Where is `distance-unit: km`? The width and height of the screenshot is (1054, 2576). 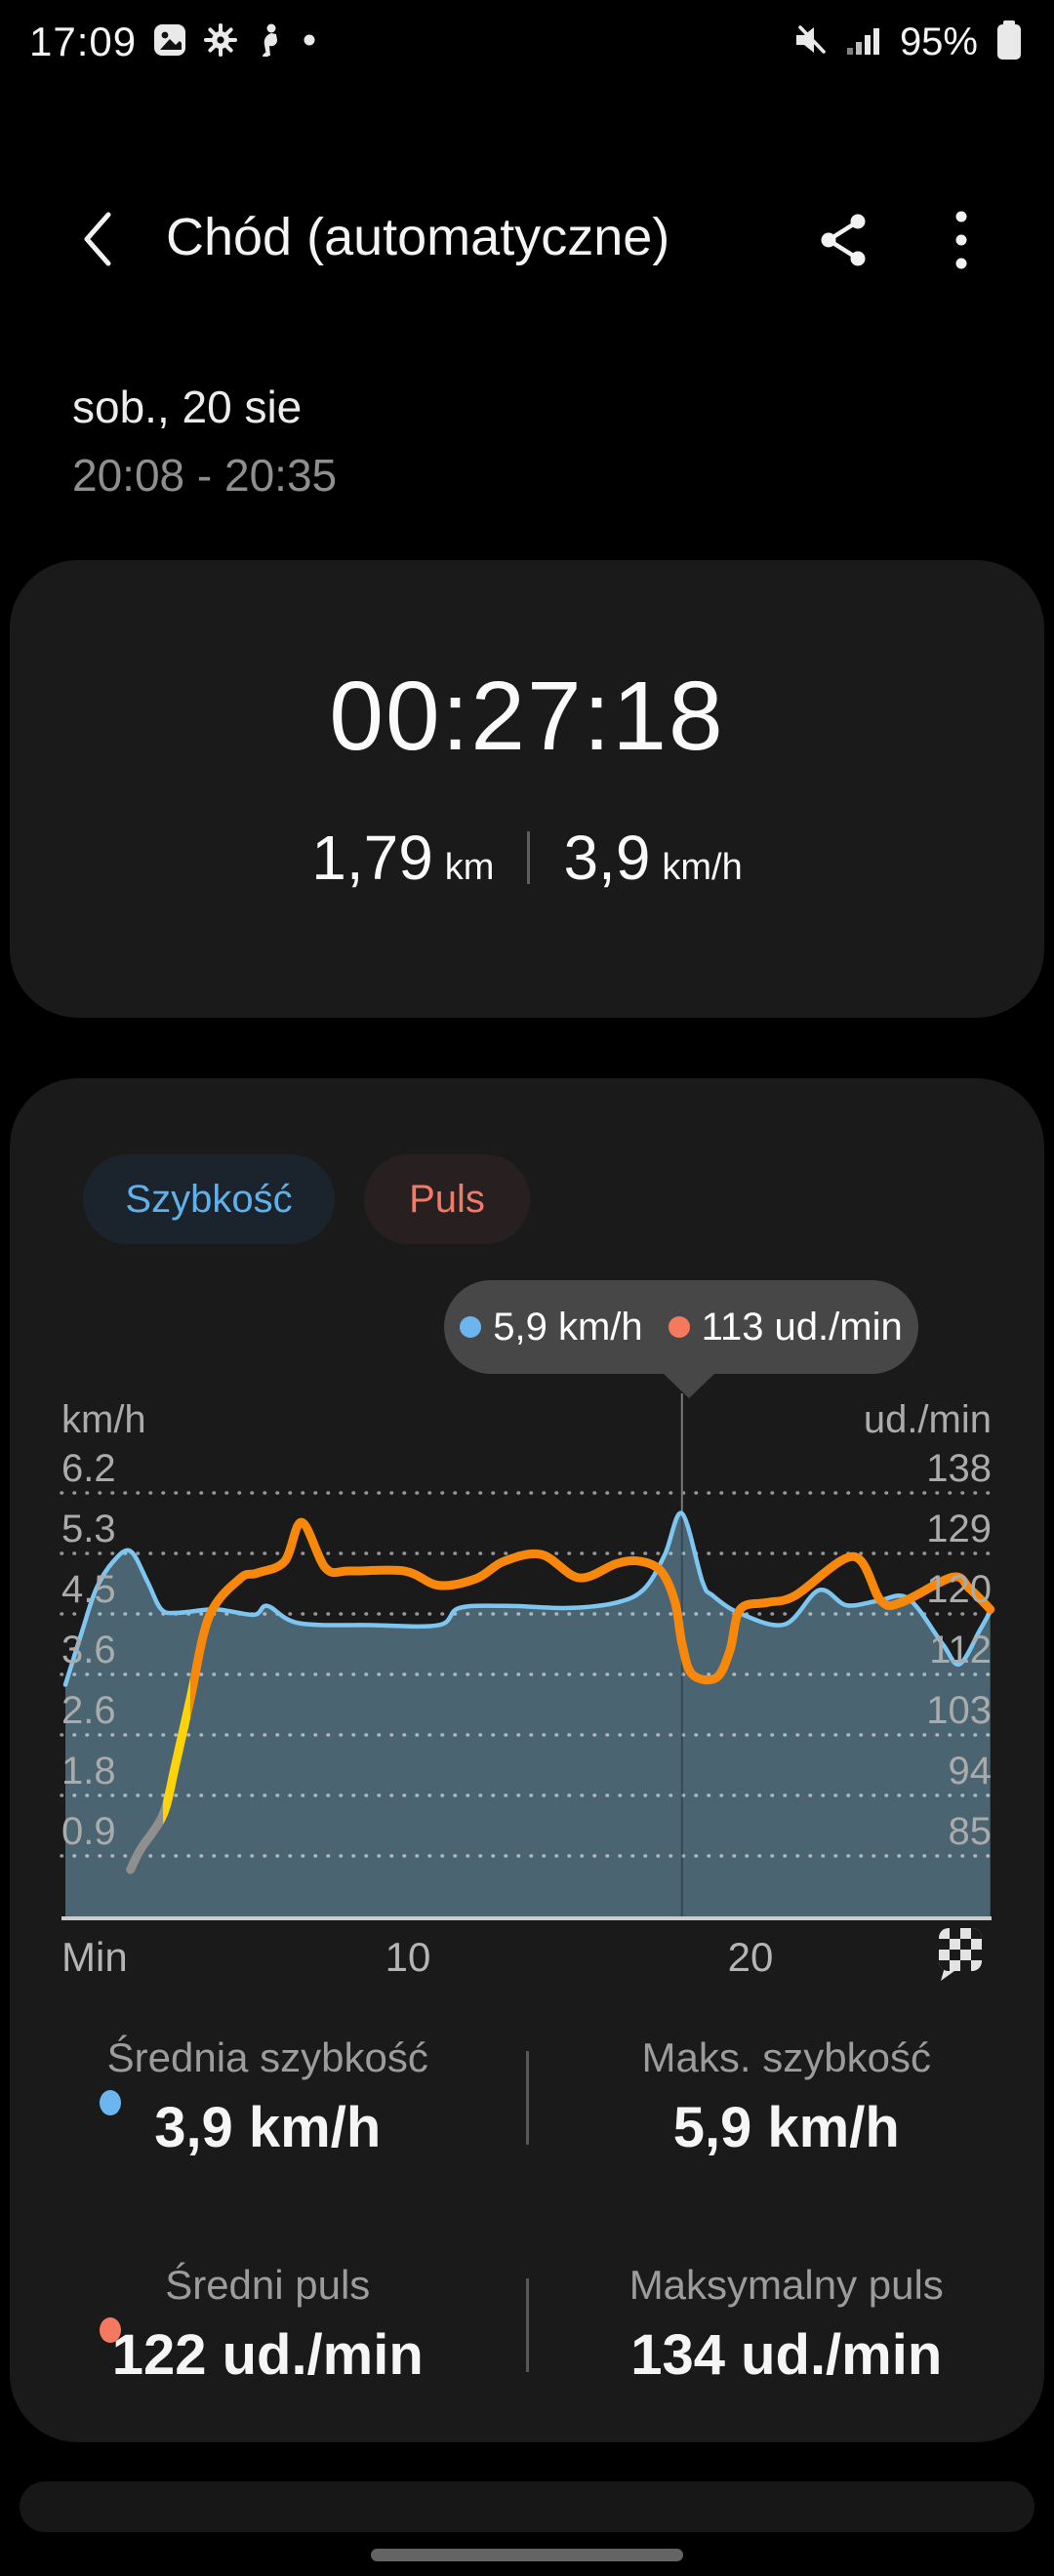
distance-unit: km is located at coordinates (469, 867).